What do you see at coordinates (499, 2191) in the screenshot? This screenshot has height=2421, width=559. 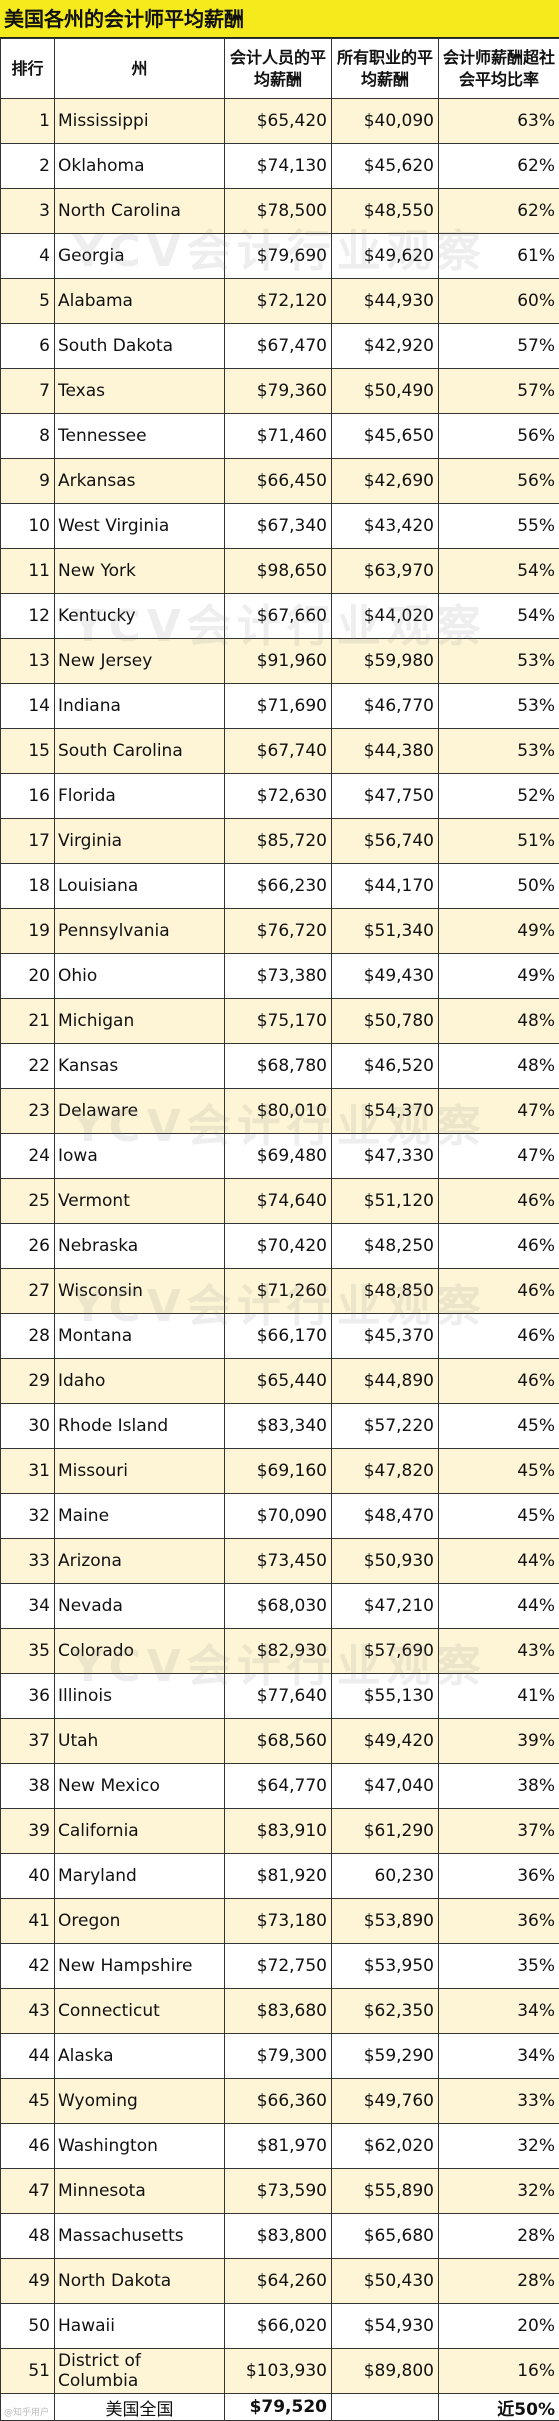 I see `ratio-cell: 32%` at bounding box center [499, 2191].